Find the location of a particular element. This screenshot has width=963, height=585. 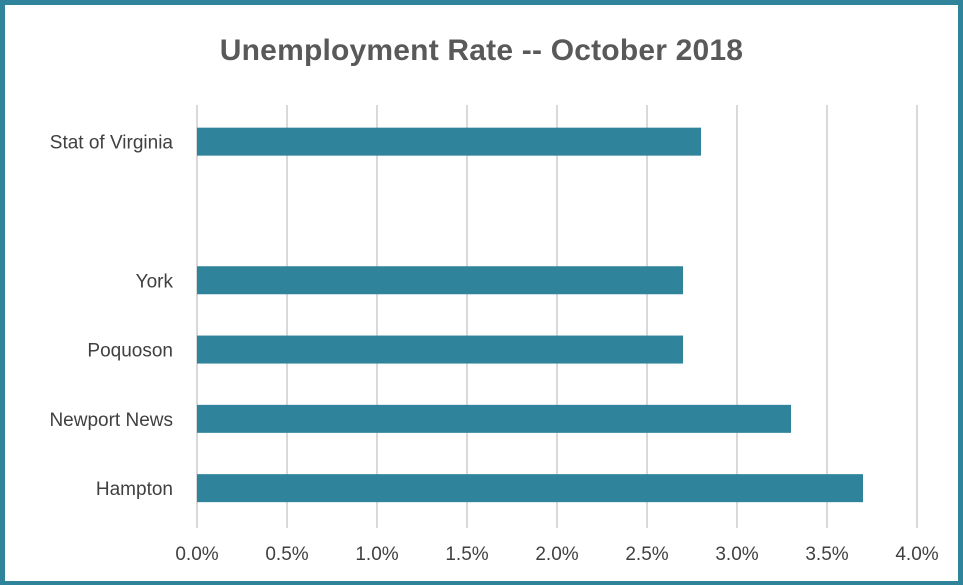

x-tick-label: 2.5% is located at coordinates (646, 554).